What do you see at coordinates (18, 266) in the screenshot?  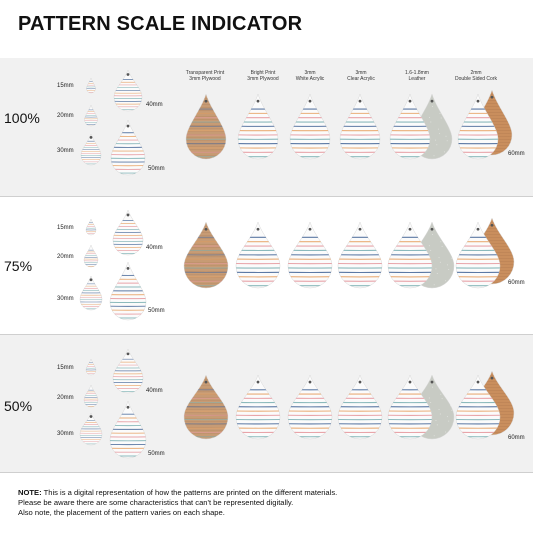 I see `scale-label-75: 75%` at bounding box center [18, 266].